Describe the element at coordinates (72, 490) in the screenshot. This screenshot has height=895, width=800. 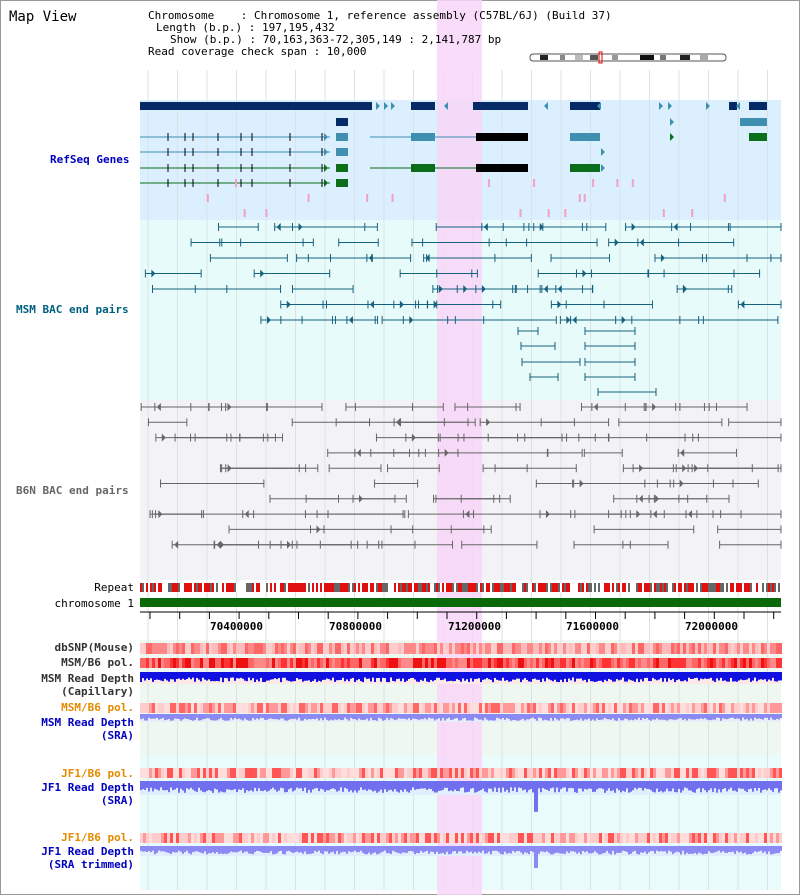
I see `b6n-bac-track-label: B6N BAC end pairs` at that location.